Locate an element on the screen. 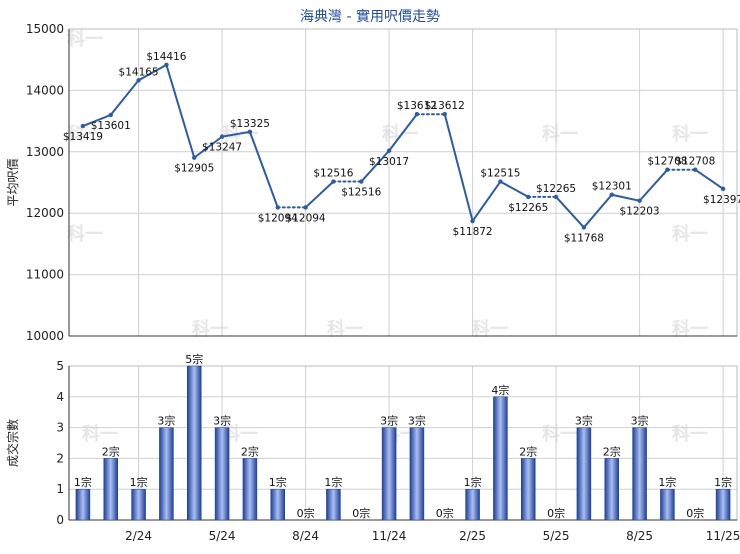 The height and width of the screenshot is (554, 740). top-y-tick-label: 11000 is located at coordinates (45, 275).